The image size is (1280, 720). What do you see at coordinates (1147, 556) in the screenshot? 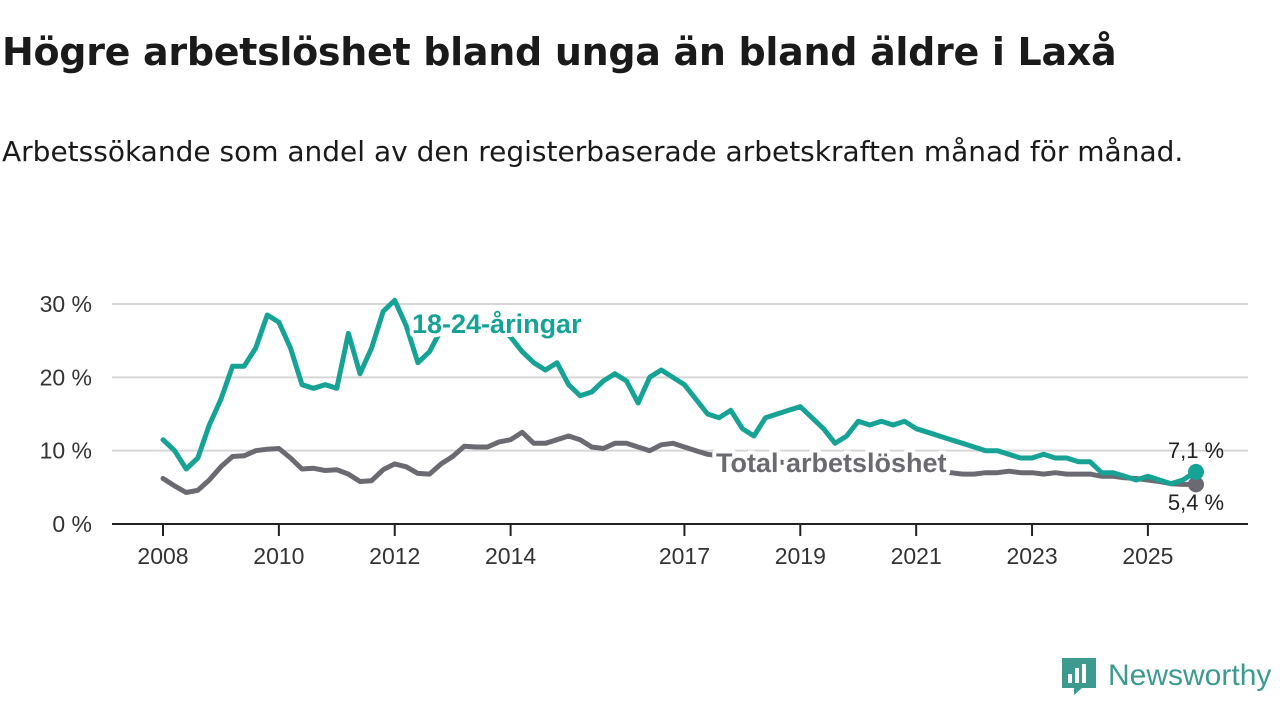
I see `x-tick-label: 2025` at bounding box center [1147, 556].